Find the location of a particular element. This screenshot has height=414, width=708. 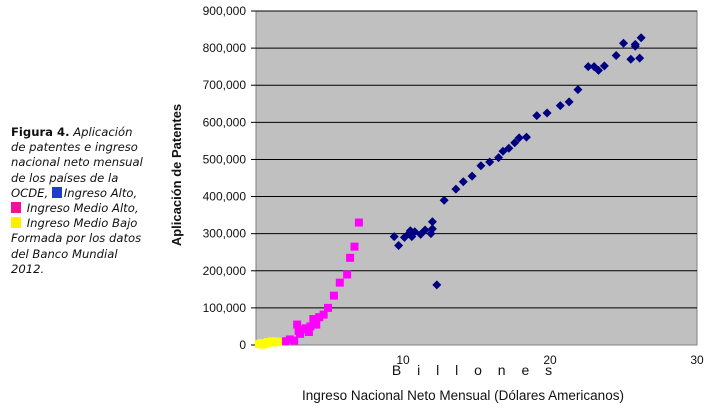

caption-line-1: Figura 4. Aplicación is located at coordinates (78, 132).